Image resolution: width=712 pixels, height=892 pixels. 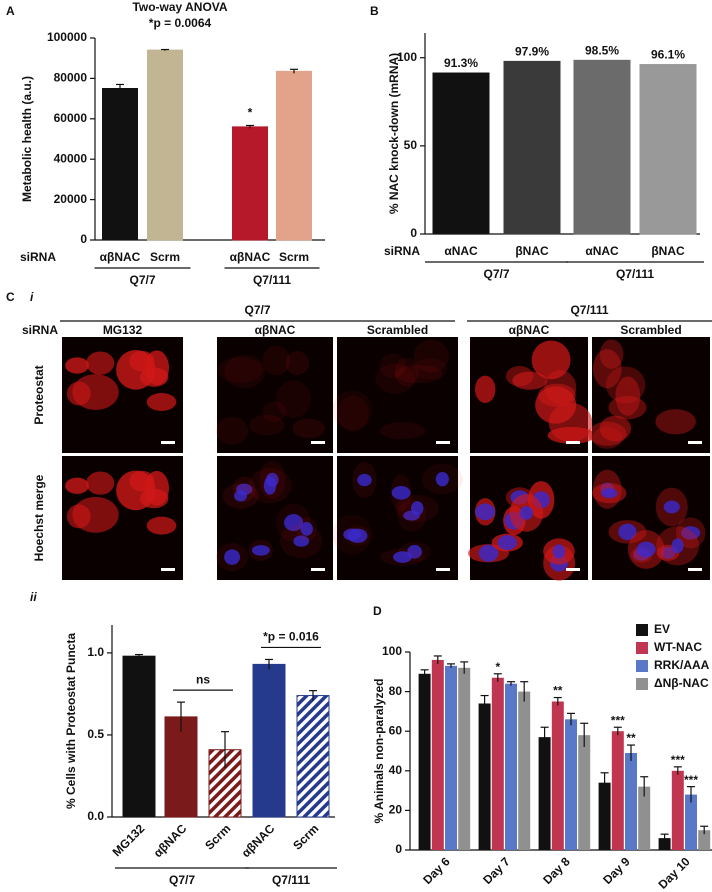 I want to click on column-title: αβNAC, so click(x=275, y=330).